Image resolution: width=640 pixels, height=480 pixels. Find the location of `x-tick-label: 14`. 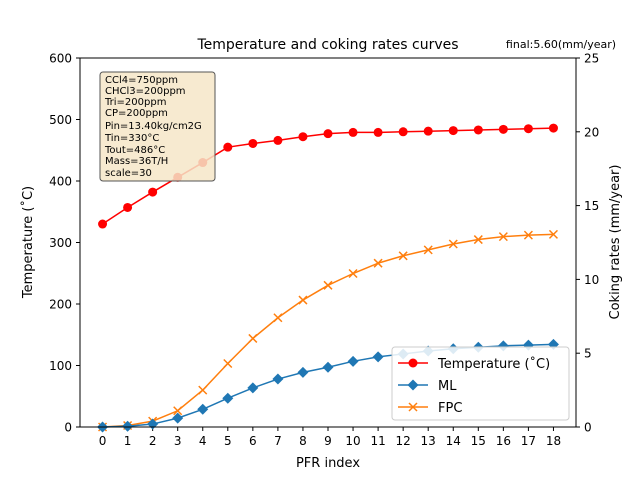

x-tick-label: 14 is located at coordinates (453, 441).